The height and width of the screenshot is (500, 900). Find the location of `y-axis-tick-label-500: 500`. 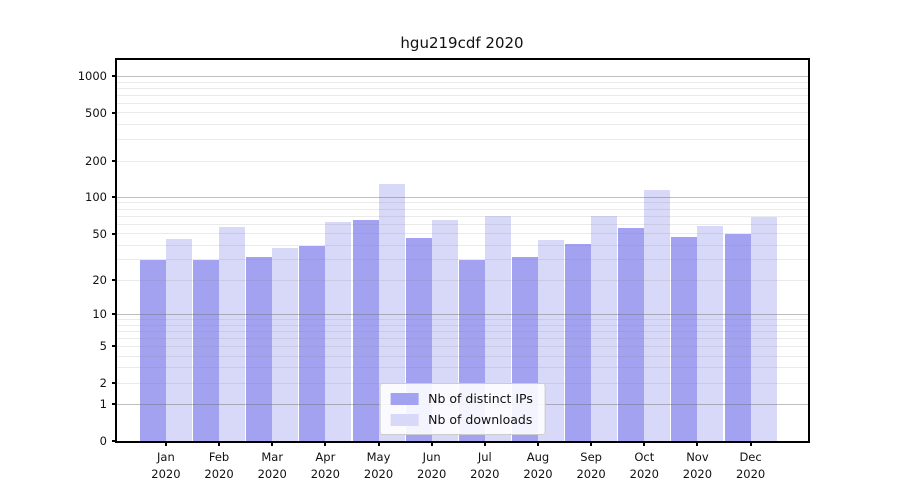

y-axis-tick-label-500: 500 is located at coordinates (96, 112).